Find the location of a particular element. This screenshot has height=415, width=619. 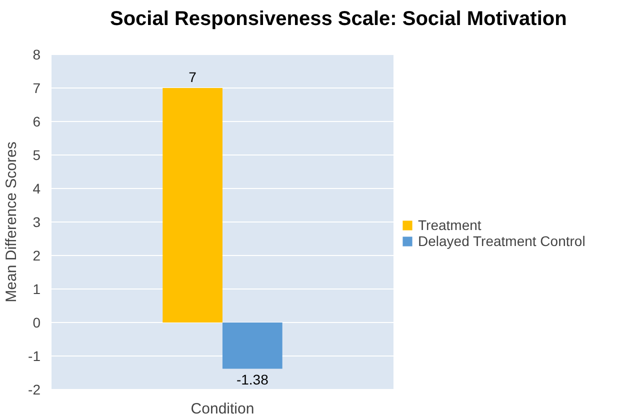

y-tick-label: 0 is located at coordinates (36, 322).